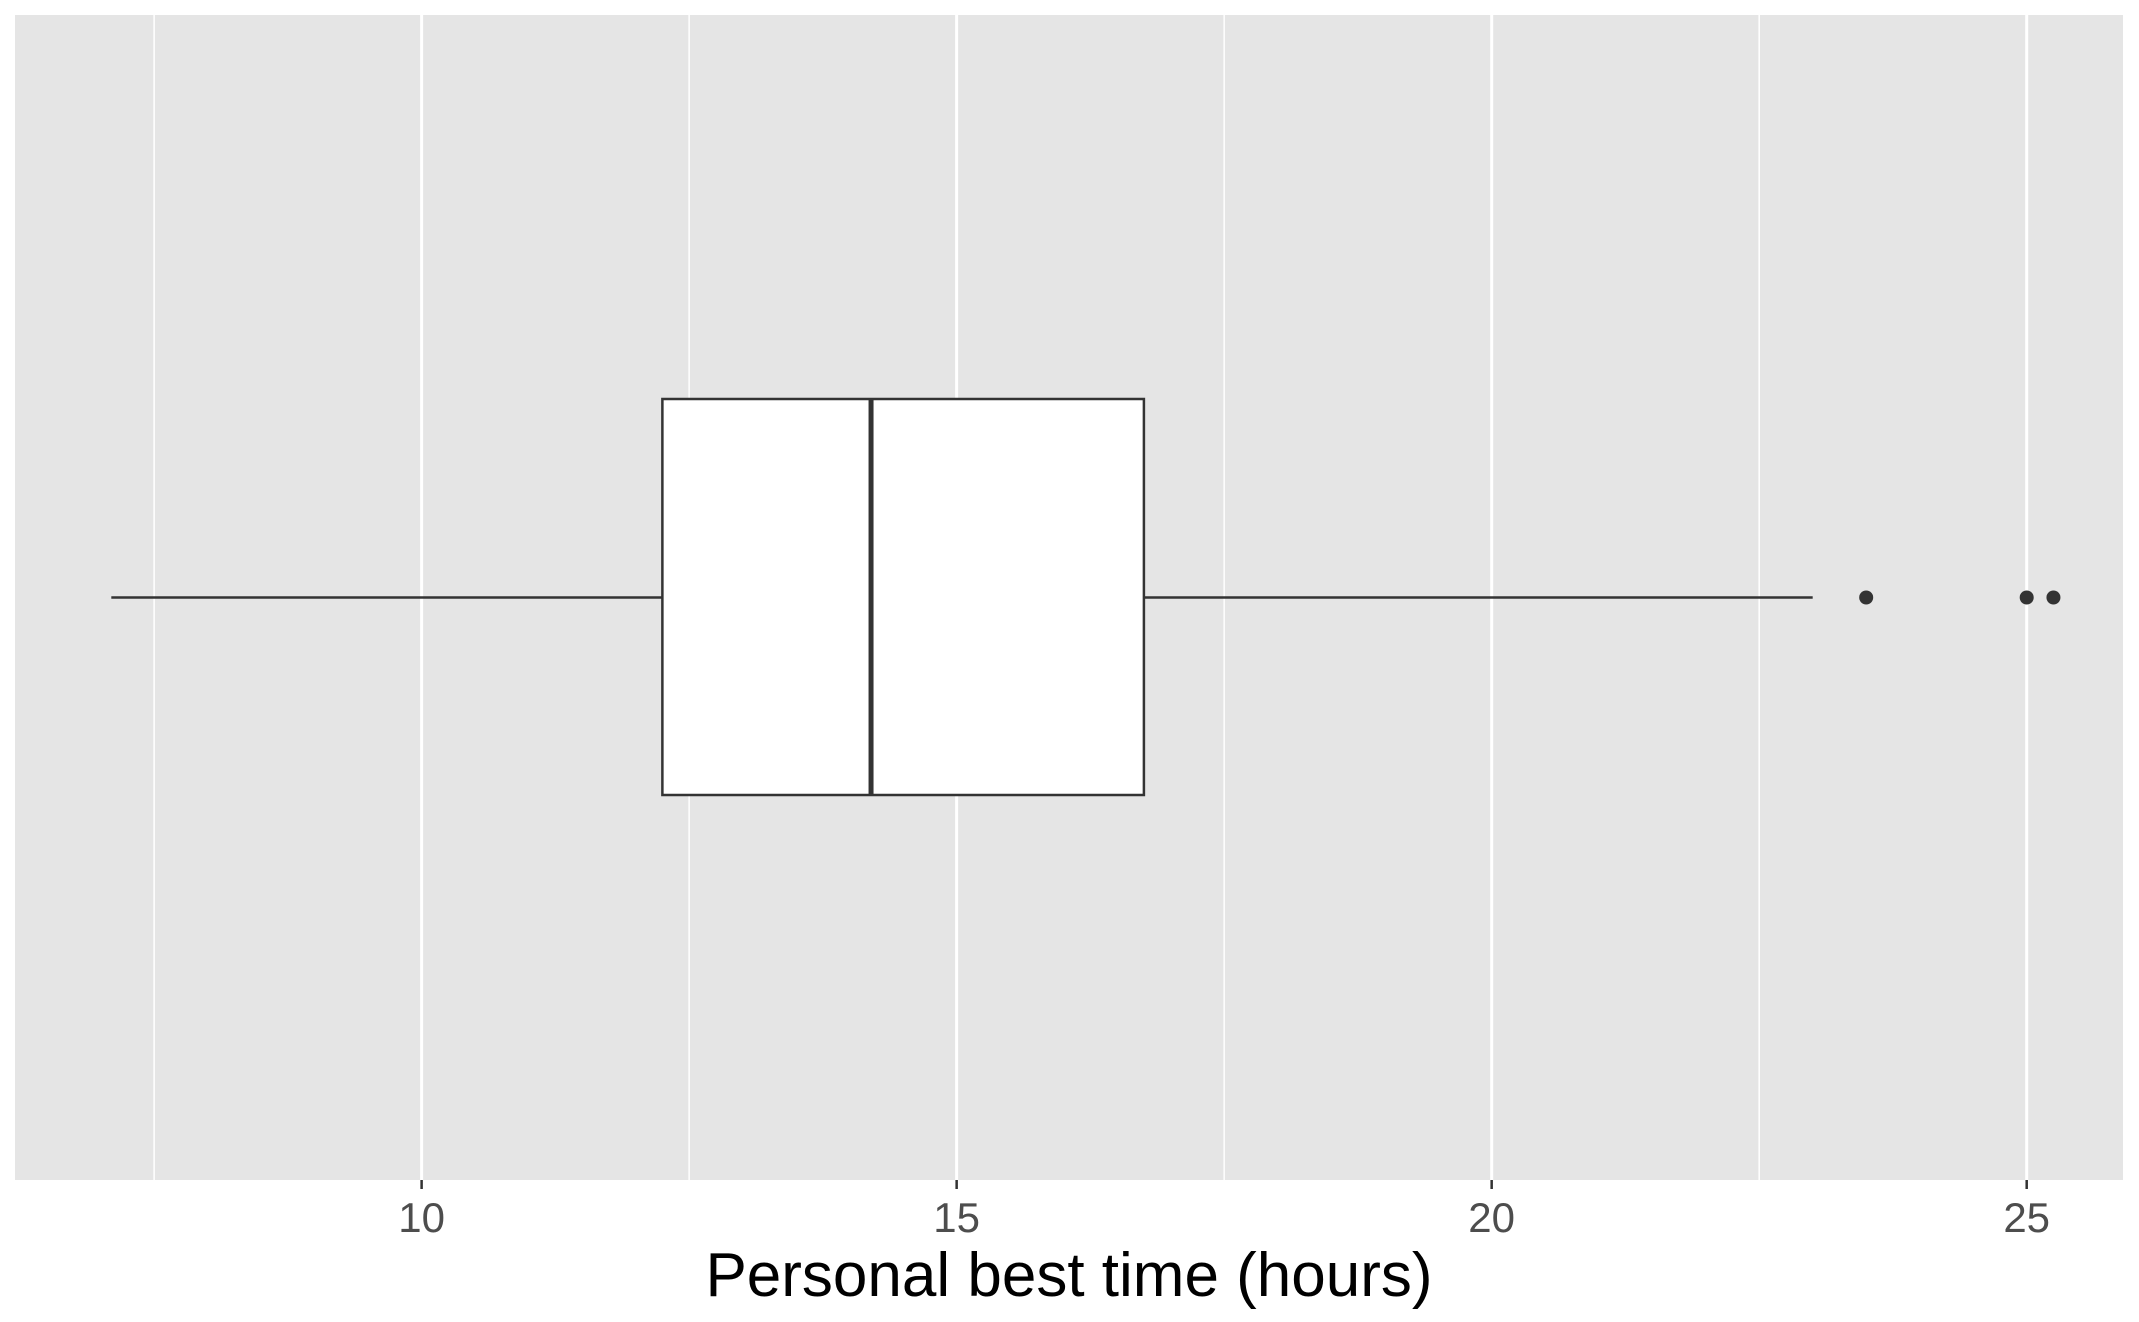 This screenshot has height=1322, width=2139. Describe the element at coordinates (1224, 1210) in the screenshot. I see `x-axis-ticks: 10 15 20 25` at that location.